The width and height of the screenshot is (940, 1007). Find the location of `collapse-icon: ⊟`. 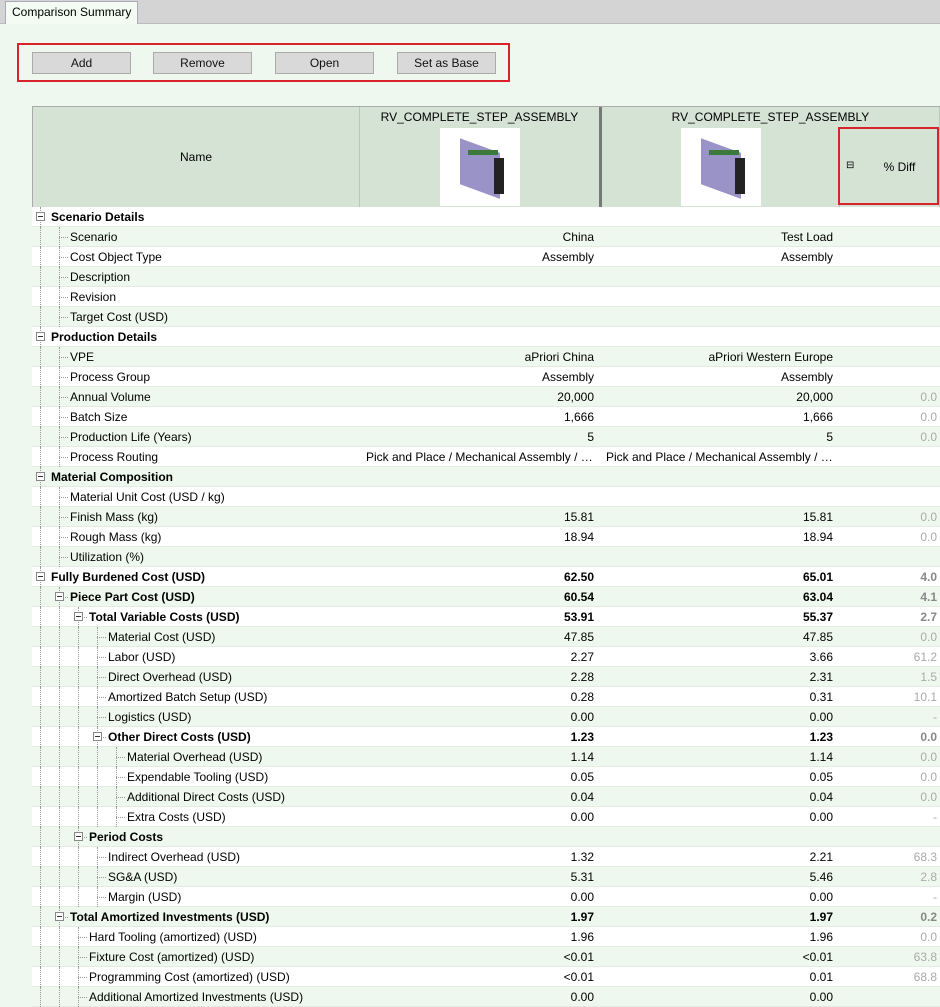

collapse-icon: ⊟ is located at coordinates (850, 165).